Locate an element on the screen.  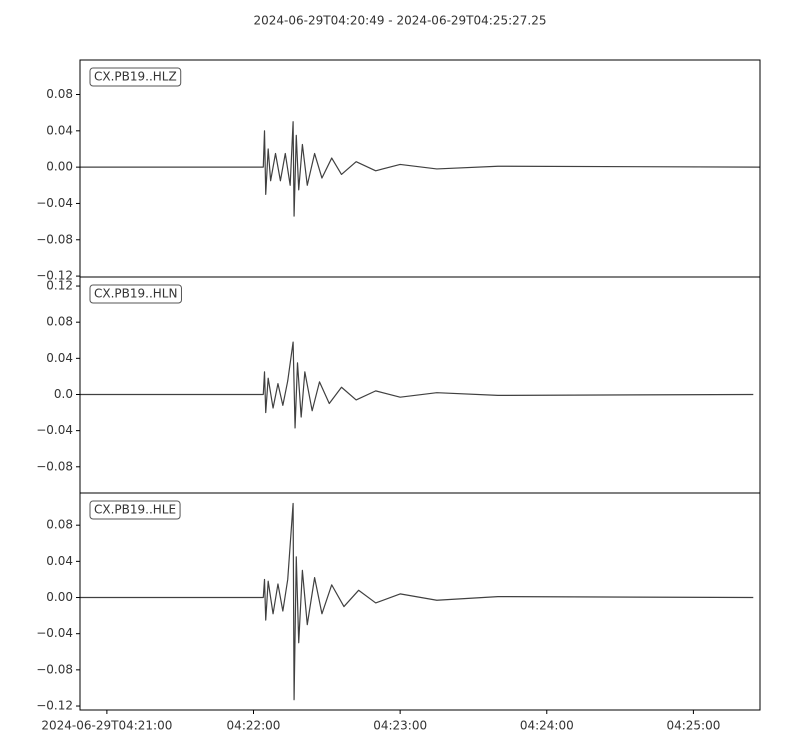
x-tick-label: 2024-06-29T04:21:00 is located at coordinates (106, 726).